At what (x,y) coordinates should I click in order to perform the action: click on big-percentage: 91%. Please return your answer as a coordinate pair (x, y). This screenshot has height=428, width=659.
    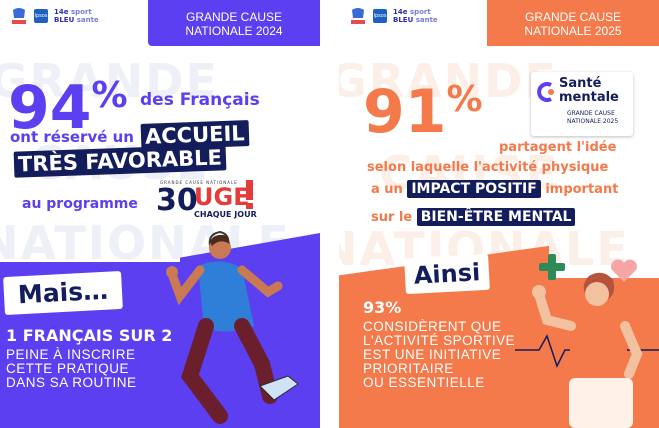
    Looking at the image, I should click on (423, 111).